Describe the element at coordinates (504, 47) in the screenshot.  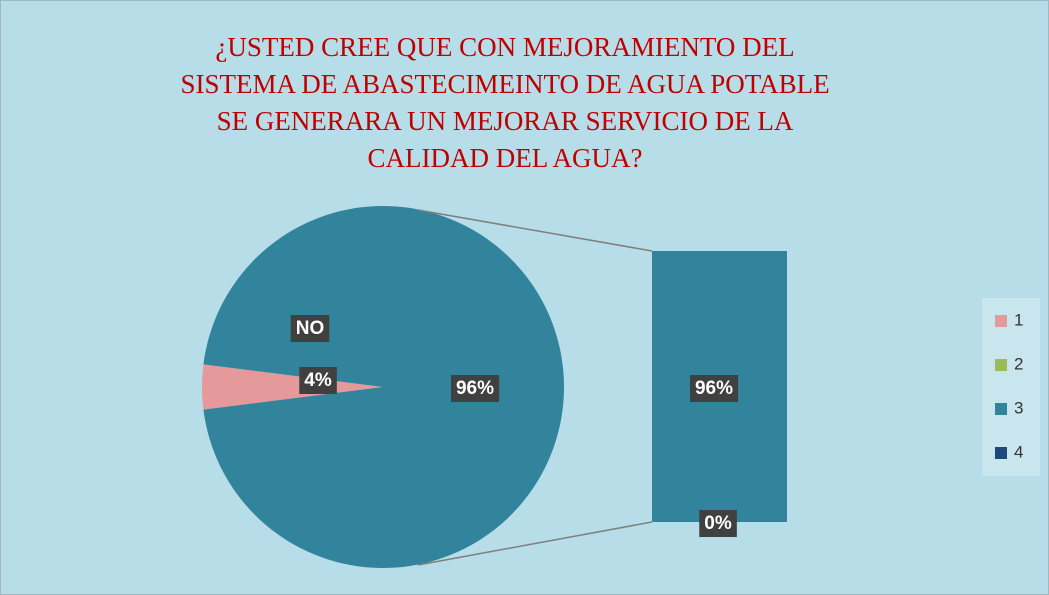
I see `chart-title: ¿USTED CREE QUE CON MEJORAMIENTO DEL` at that location.